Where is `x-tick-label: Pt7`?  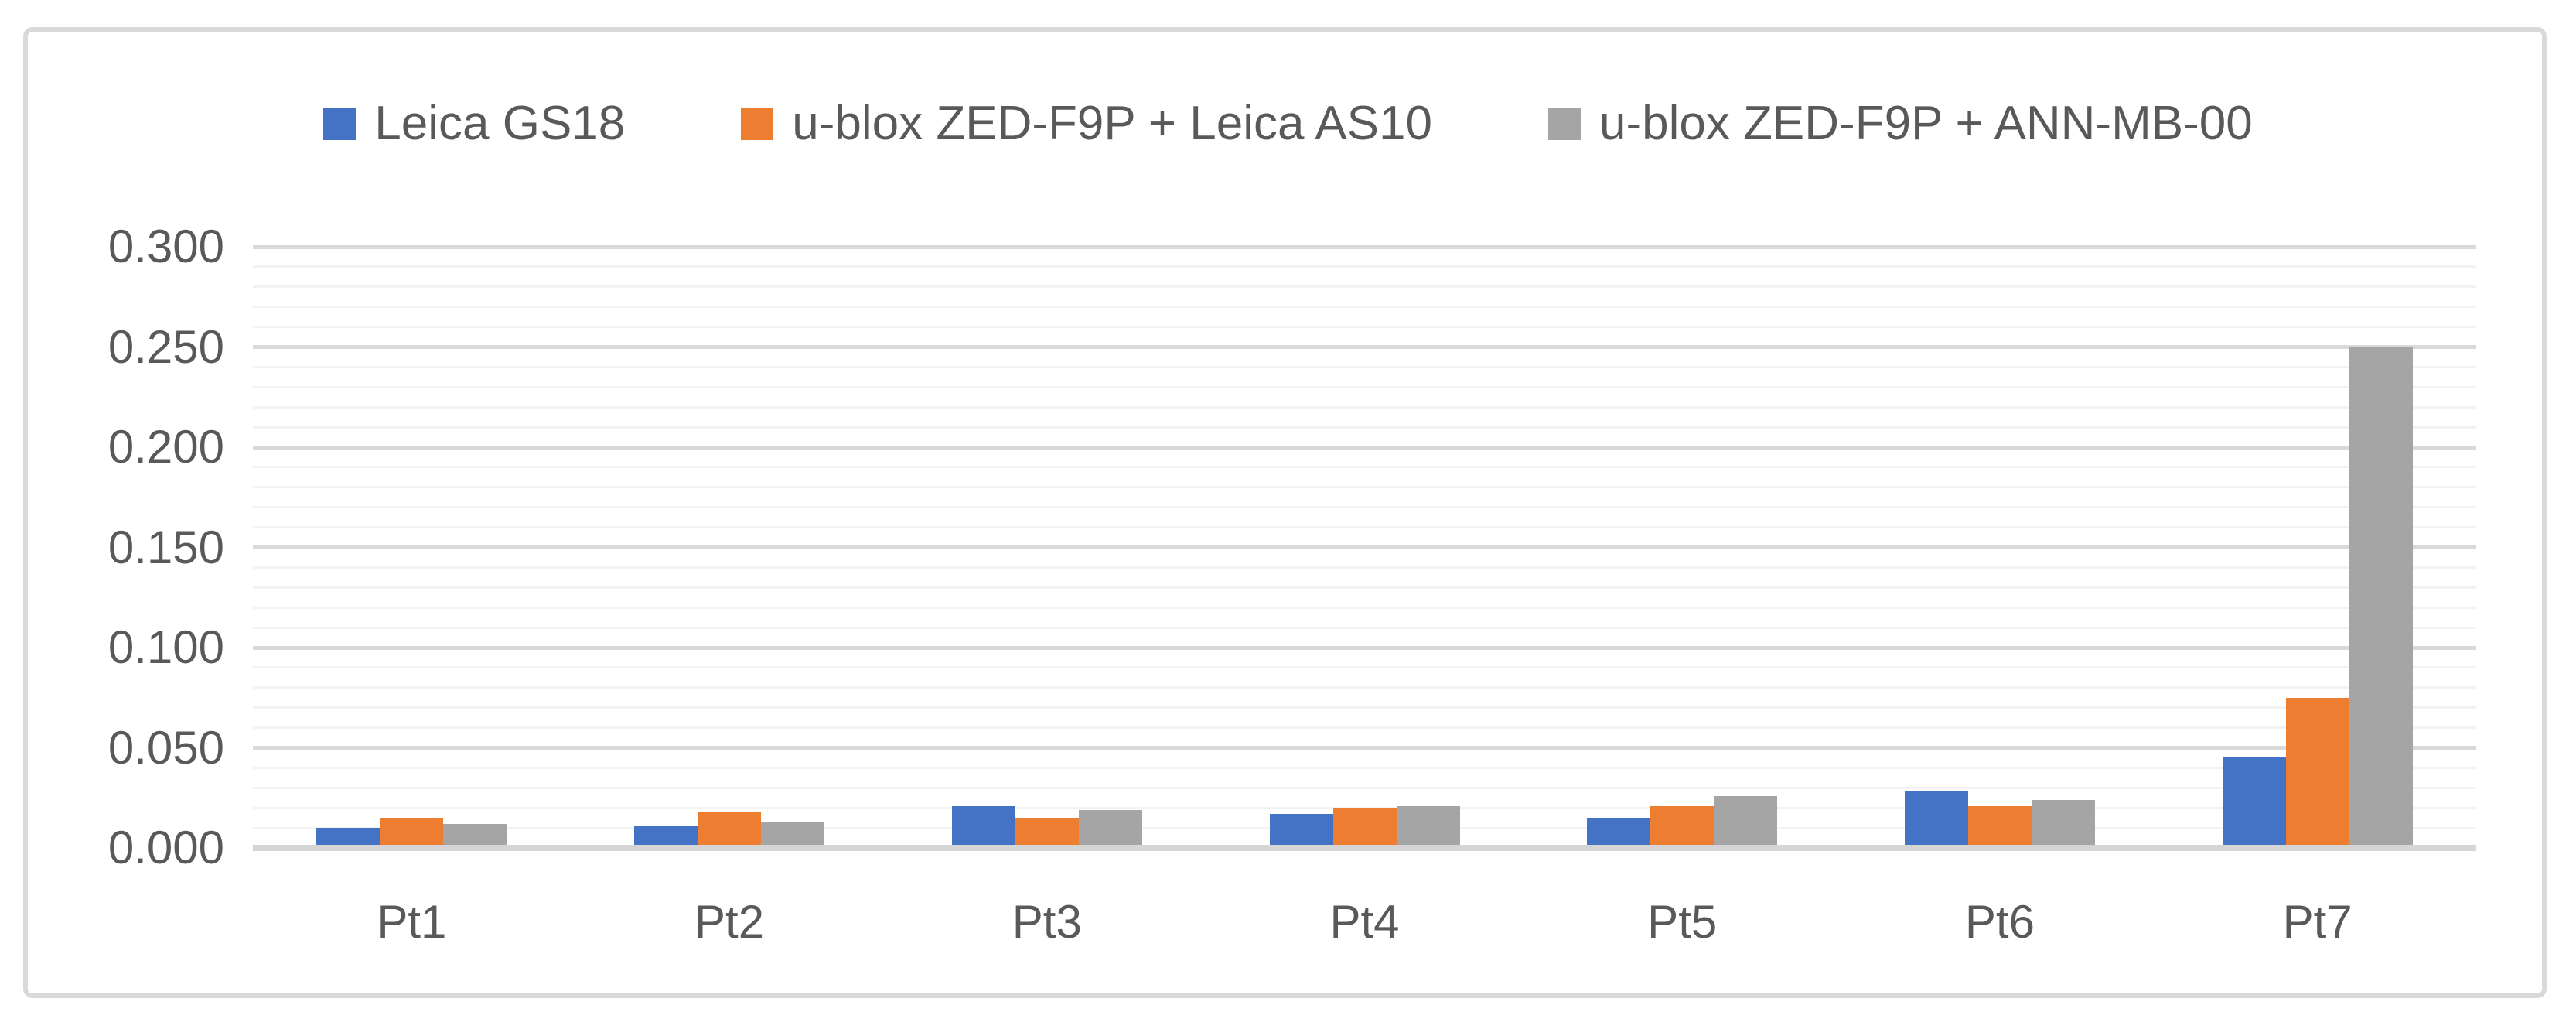 x-tick-label: Pt7 is located at coordinates (2318, 922).